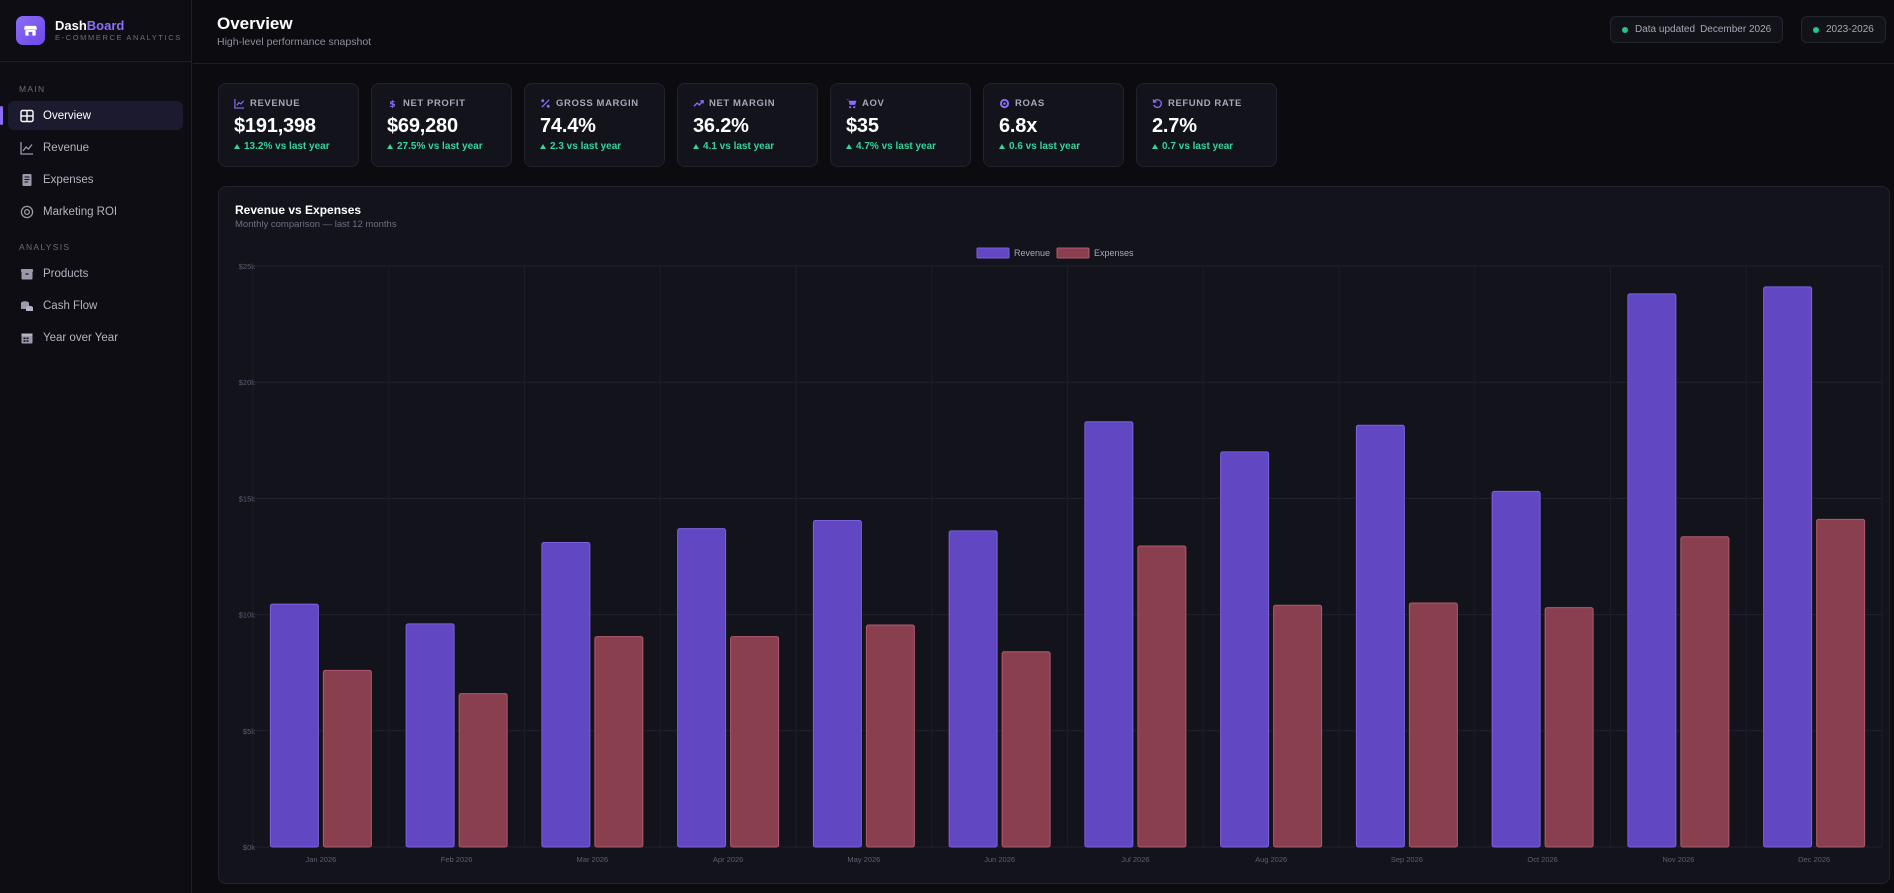 This screenshot has height=893, width=1894. I want to click on y-tick-label: $0k, so click(249, 847).